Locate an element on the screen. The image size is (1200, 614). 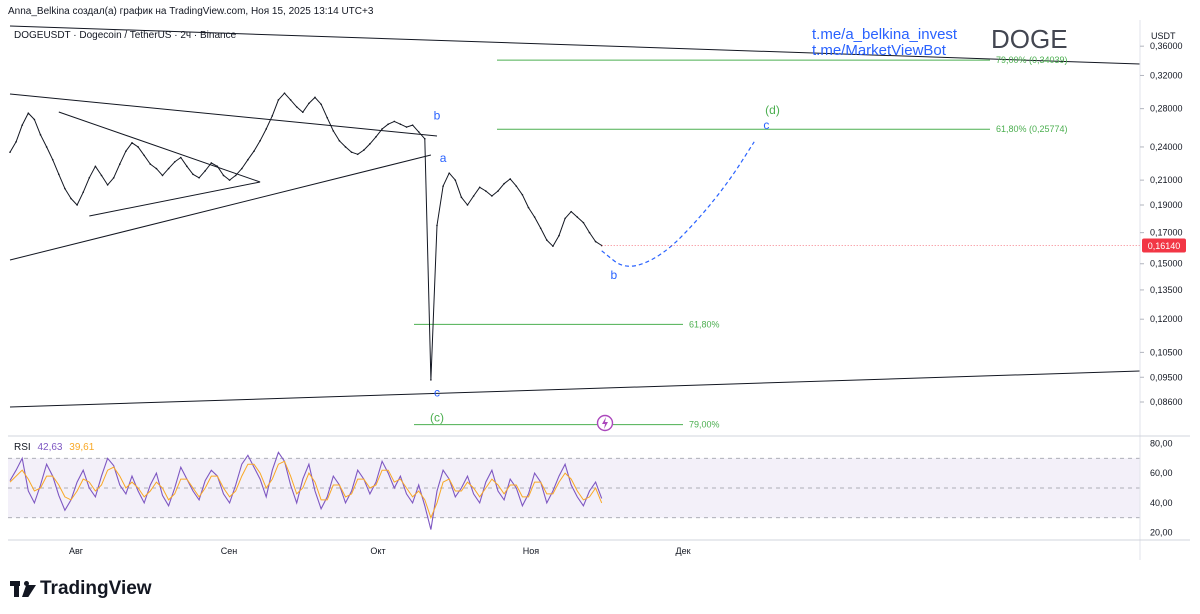
last-price-badge is located at coordinates (1164, 245).